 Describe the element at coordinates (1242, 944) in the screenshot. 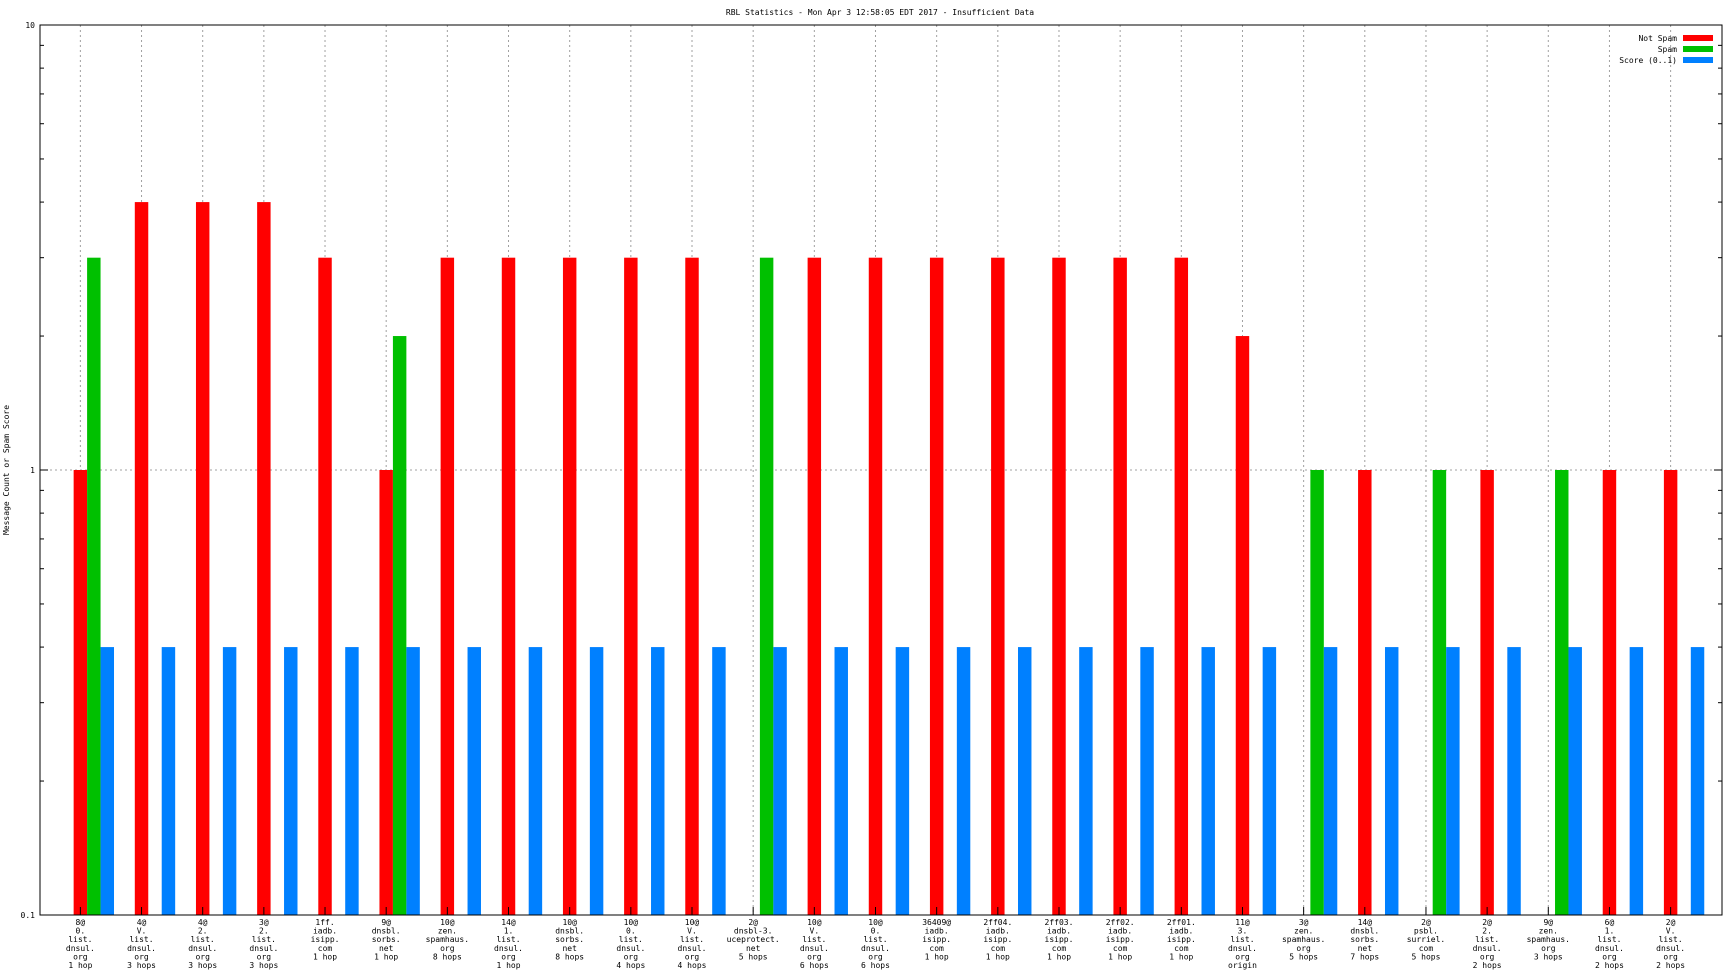

I see `x-tick-label: 11@ 3. list. dnsul. org origin` at that location.